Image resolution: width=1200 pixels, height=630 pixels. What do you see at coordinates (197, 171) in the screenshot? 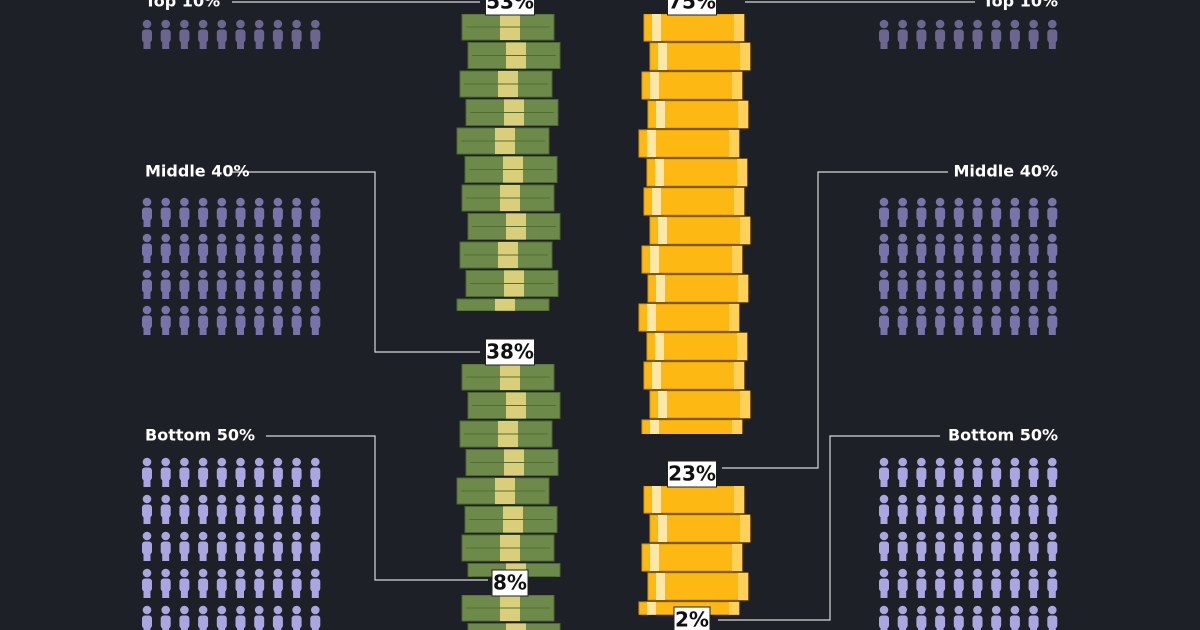
I see `group-label: Middle 40%` at bounding box center [197, 171].